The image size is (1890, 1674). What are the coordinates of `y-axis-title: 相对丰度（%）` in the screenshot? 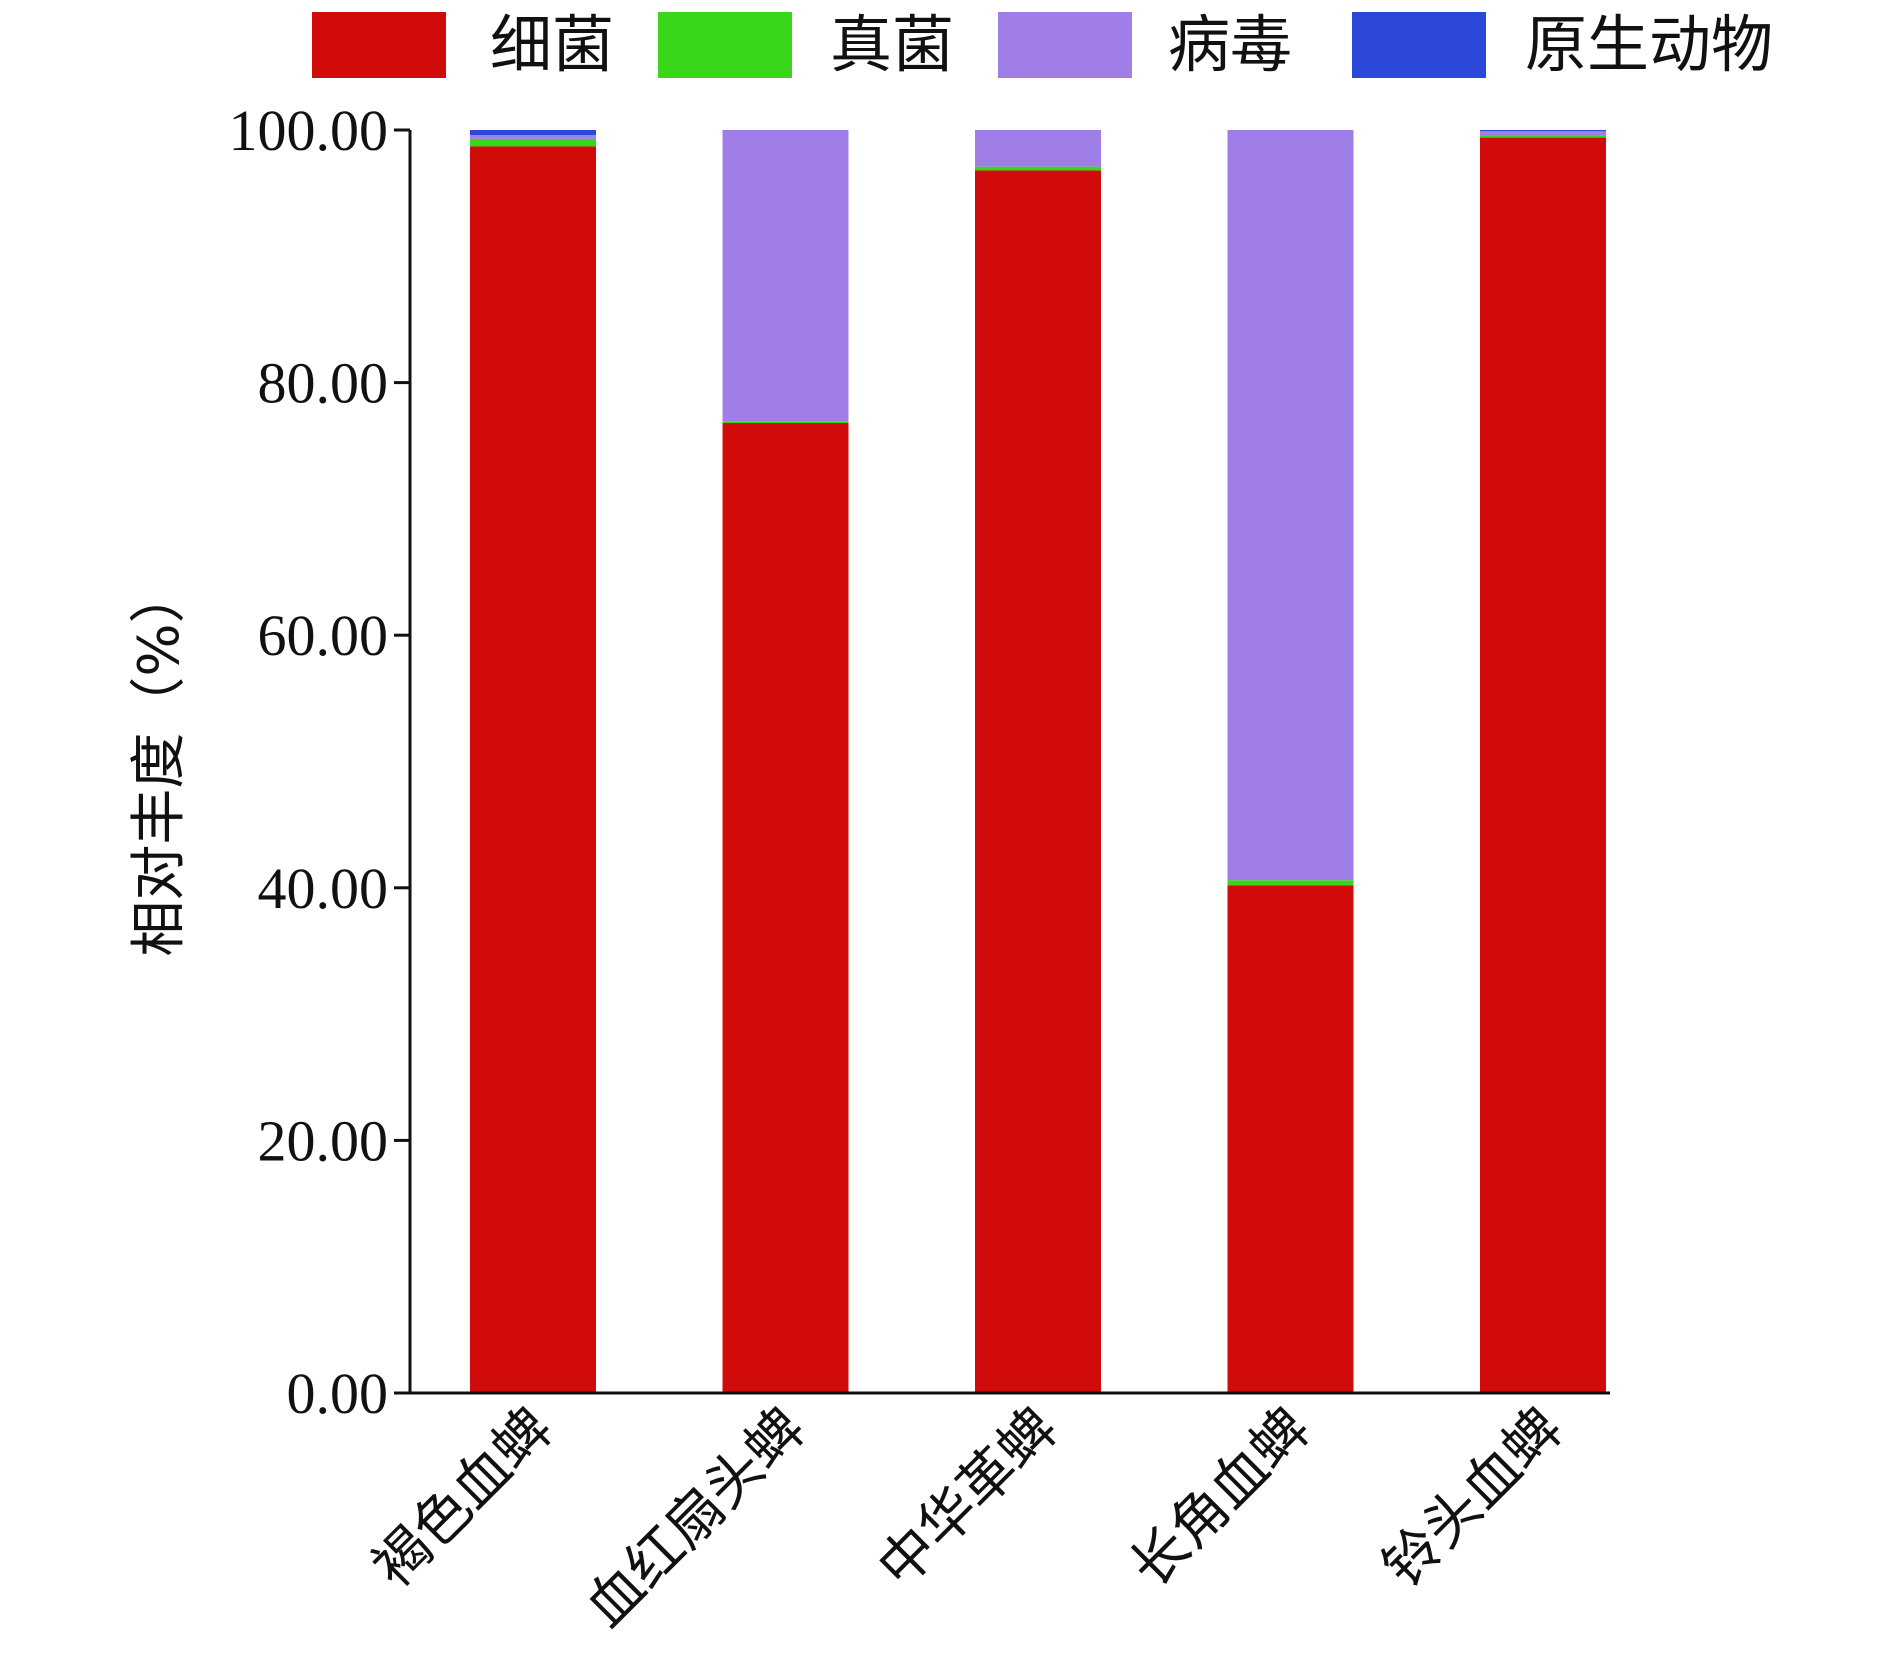 It's located at (159, 761).